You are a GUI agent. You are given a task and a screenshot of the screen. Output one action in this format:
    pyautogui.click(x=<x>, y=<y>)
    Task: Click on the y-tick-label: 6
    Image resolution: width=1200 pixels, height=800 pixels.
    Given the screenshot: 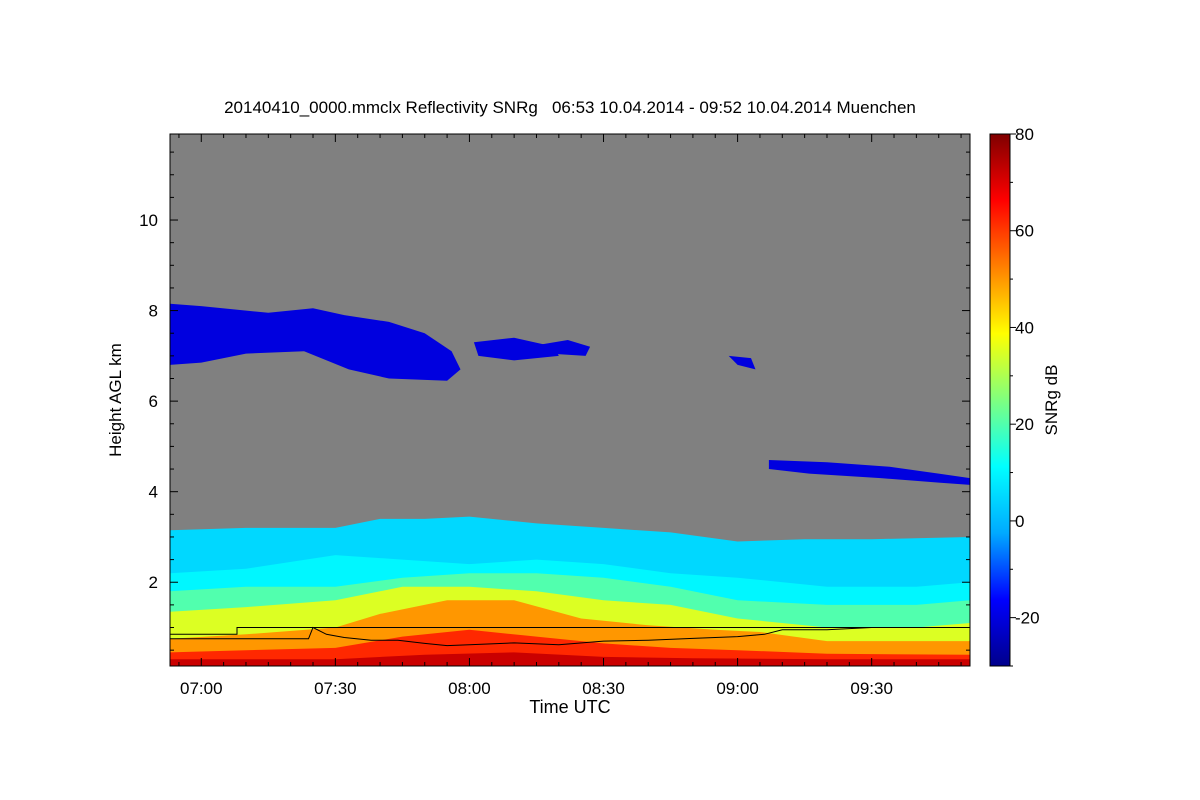 What is the action you would take?
    pyautogui.click(x=153, y=401)
    